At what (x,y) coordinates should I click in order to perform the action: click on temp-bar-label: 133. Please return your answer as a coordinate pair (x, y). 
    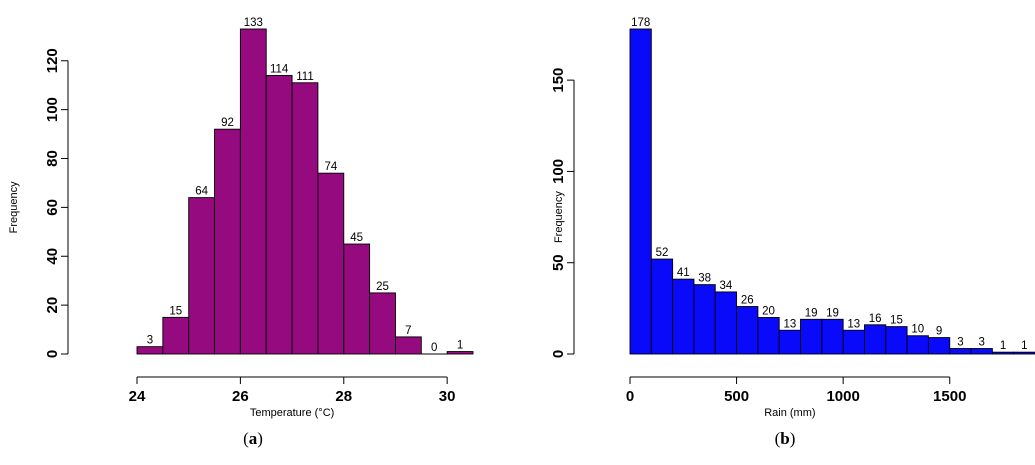
    Looking at the image, I should click on (253, 23).